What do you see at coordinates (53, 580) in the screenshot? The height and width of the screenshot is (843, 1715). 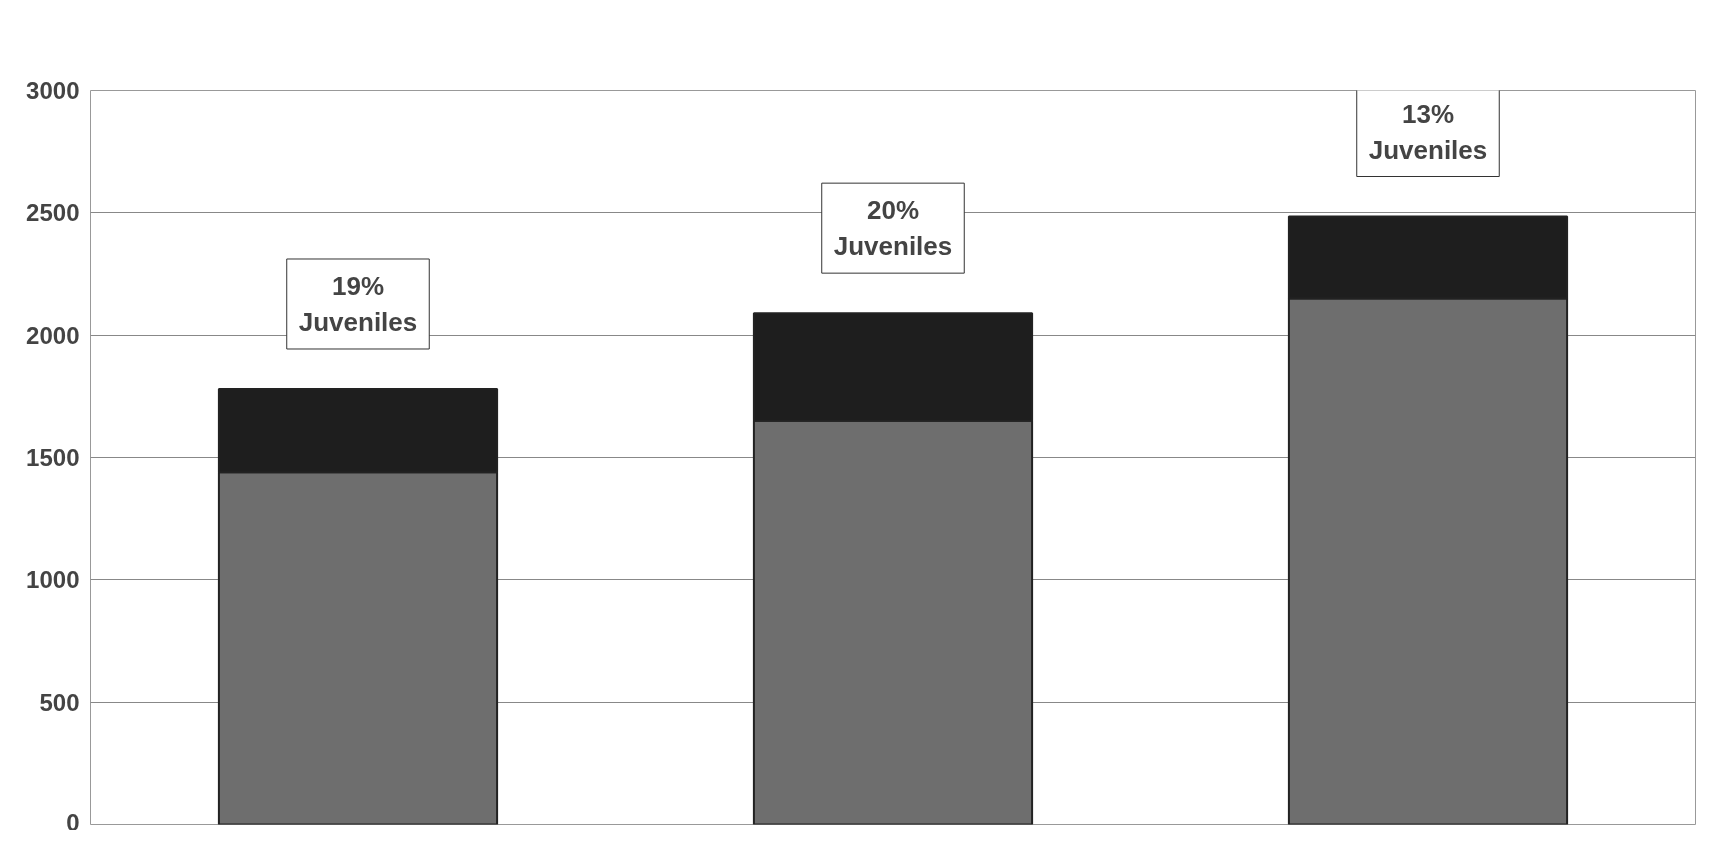 I see `y-tick-label: 1000` at bounding box center [53, 580].